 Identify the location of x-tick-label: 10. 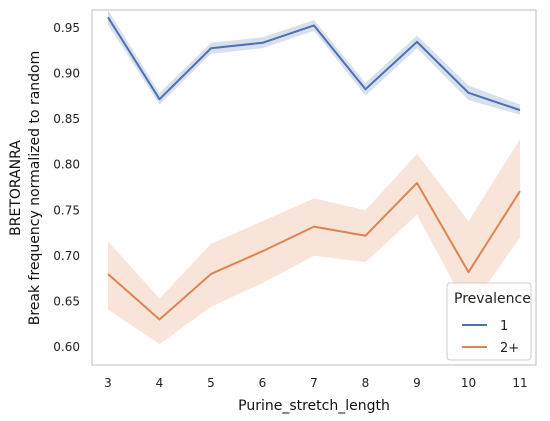
(468, 383).